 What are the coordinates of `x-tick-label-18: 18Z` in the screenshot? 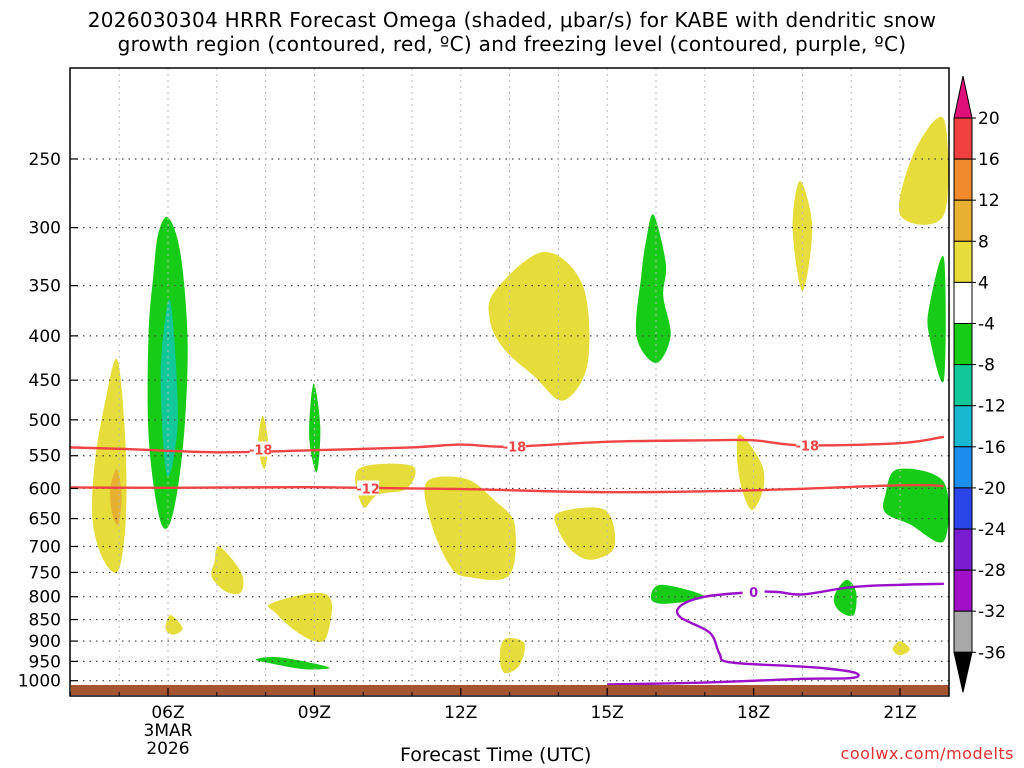 It's located at (753, 713).